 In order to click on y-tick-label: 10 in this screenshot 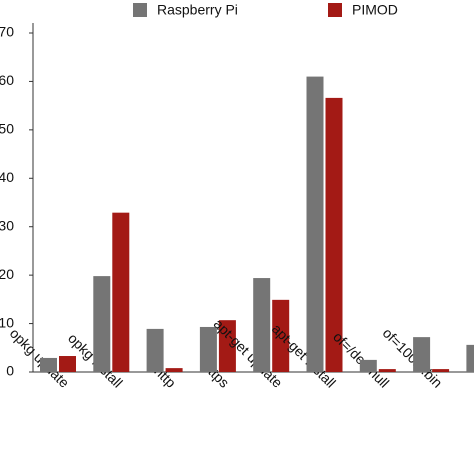, I will do `click(7, 322)`.